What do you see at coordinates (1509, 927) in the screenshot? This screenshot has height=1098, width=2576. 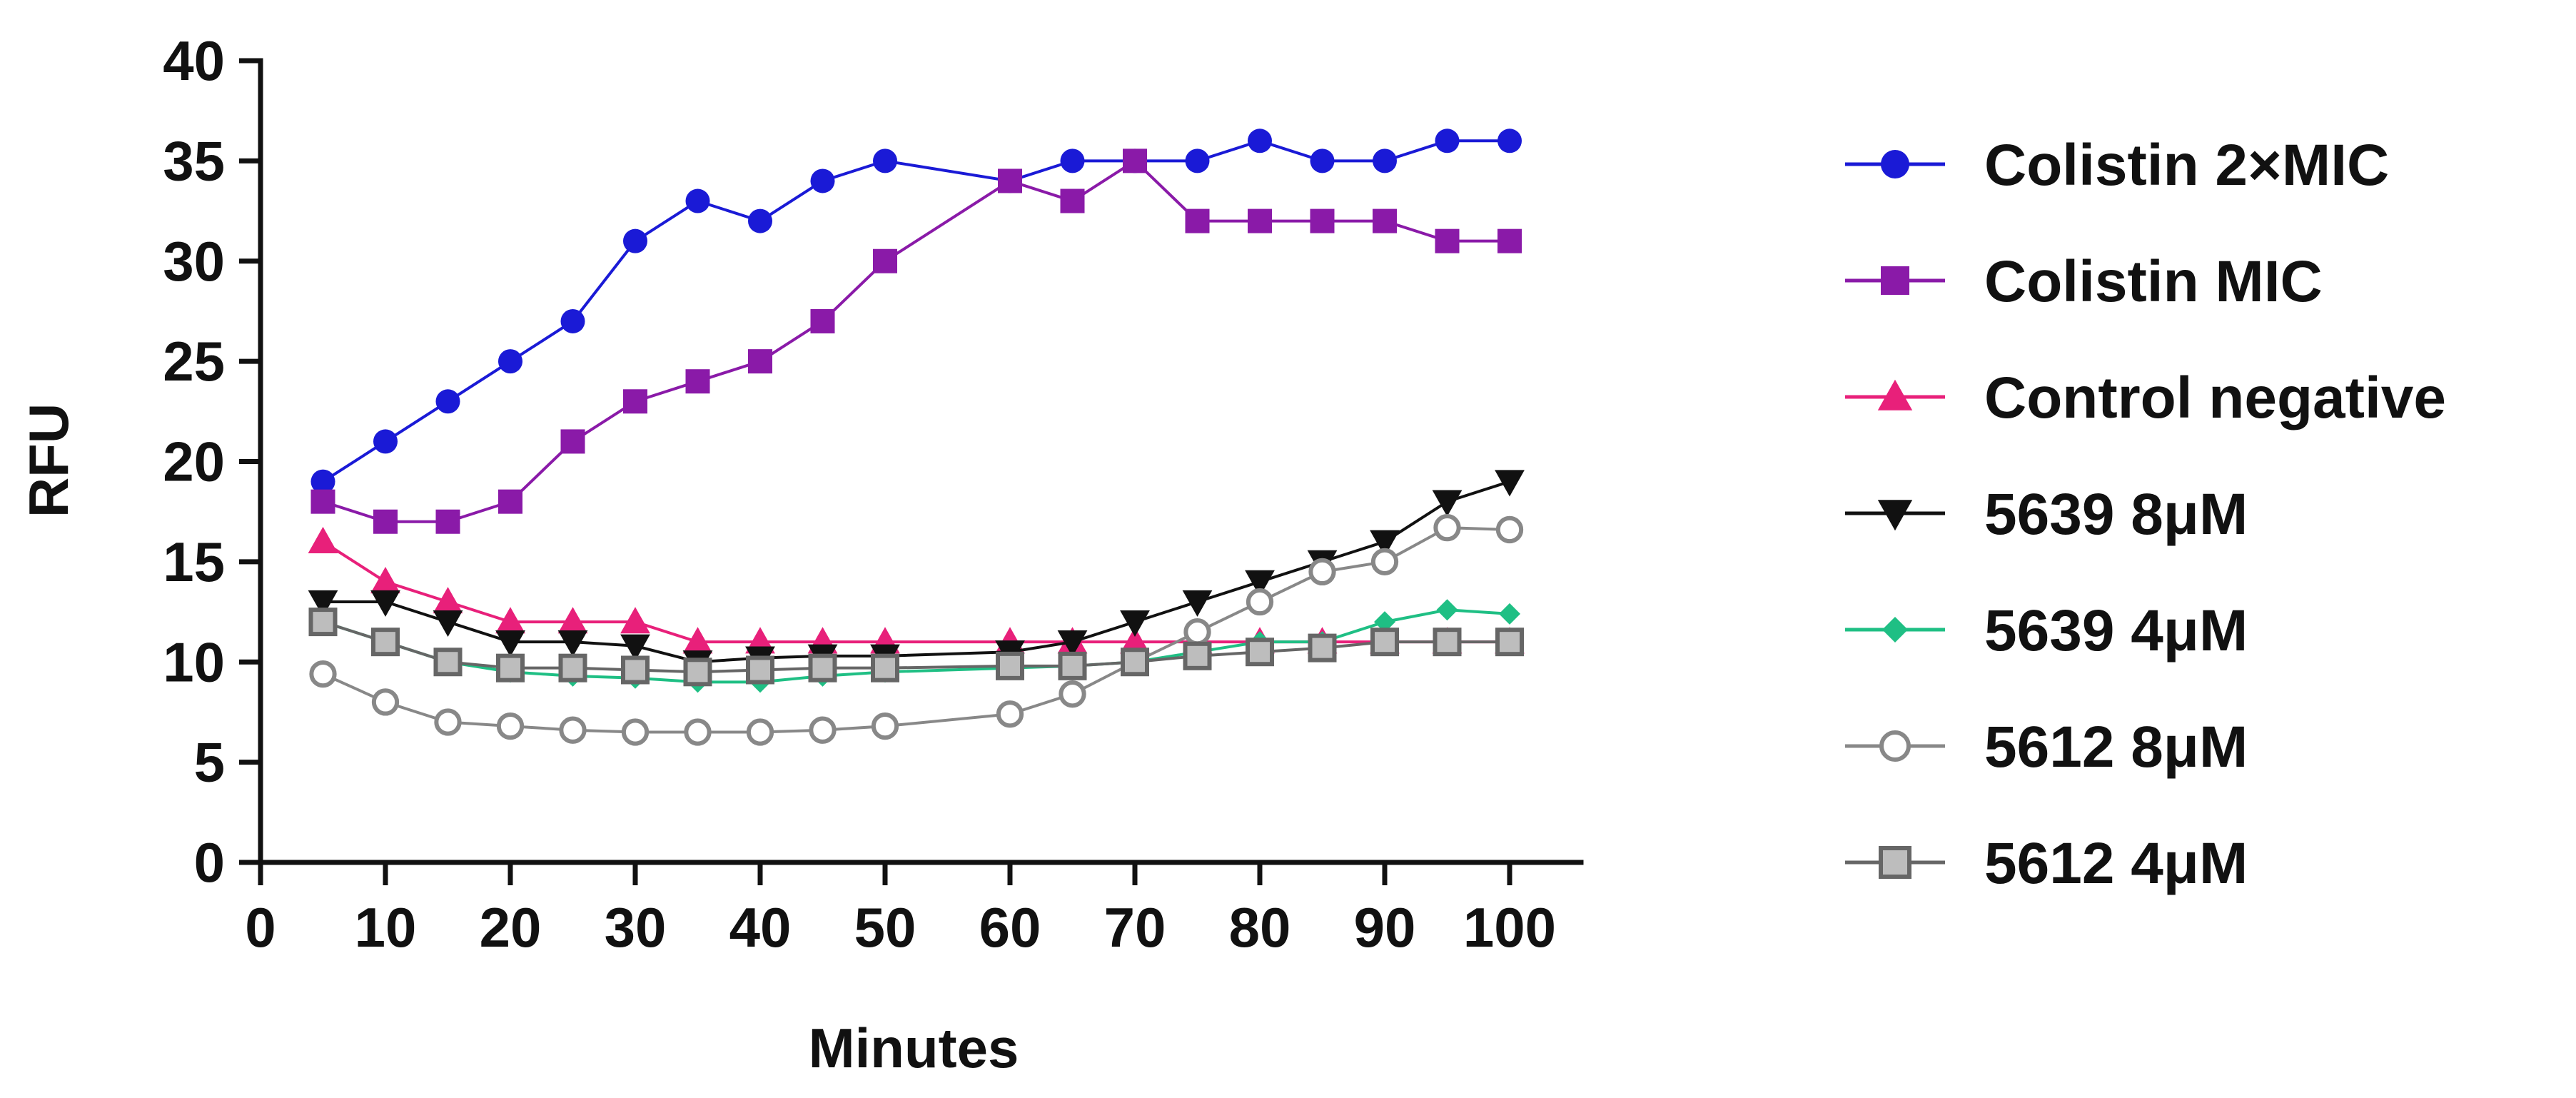 I see `x-tick-label: 100` at bounding box center [1509, 927].